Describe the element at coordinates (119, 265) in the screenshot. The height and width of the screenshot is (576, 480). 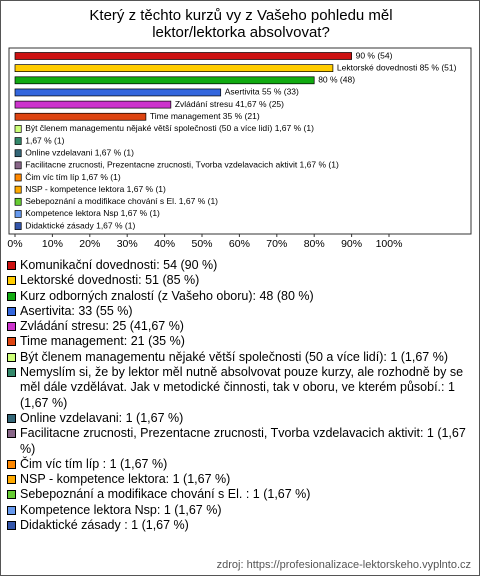
I see `legend-label: Komunikační dovednosti: 54 (90 %)` at that location.